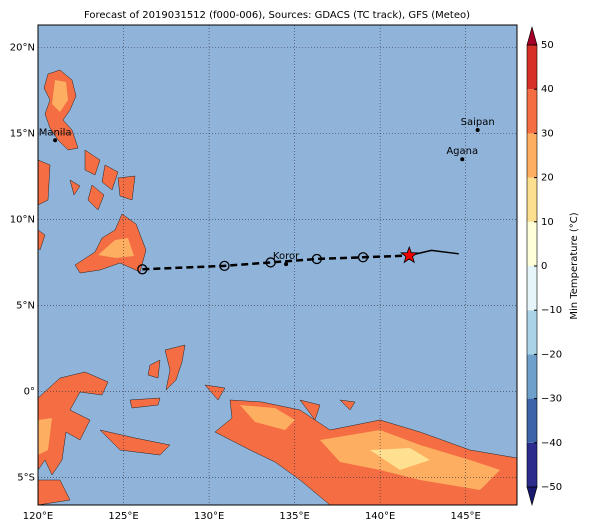 This screenshot has height=529, width=592. I want to click on lat-label: 15°N, so click(22, 133).